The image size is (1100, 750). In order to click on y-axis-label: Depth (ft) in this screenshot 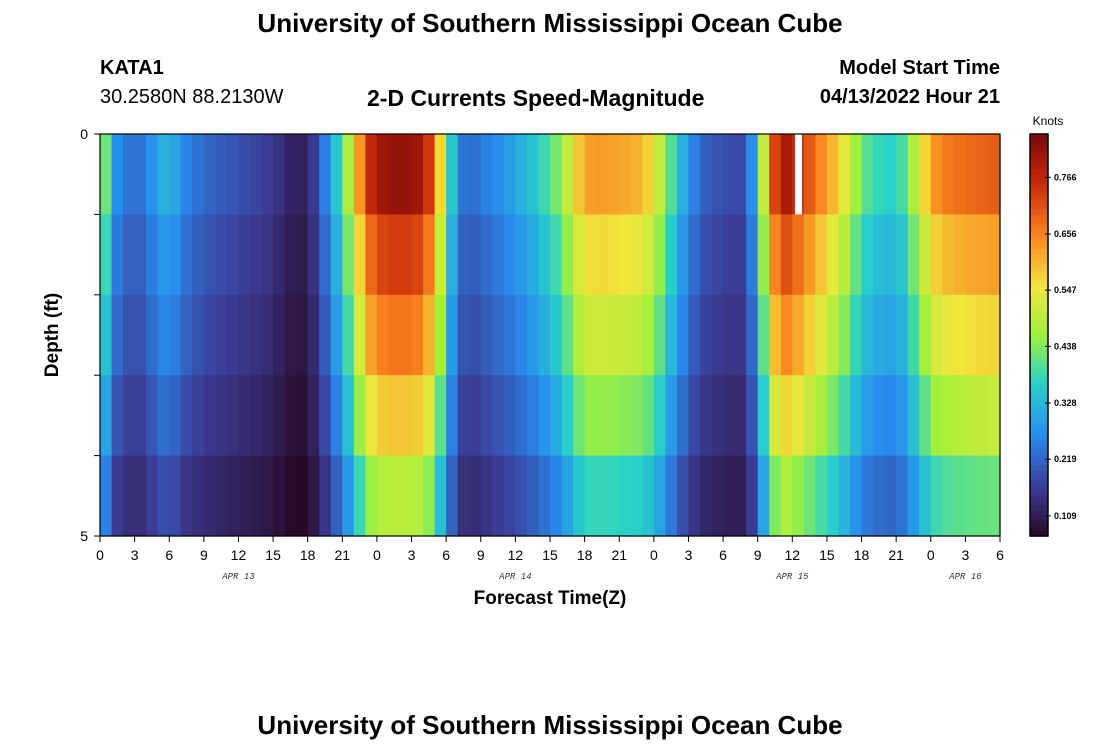, I will do `click(52, 335)`.